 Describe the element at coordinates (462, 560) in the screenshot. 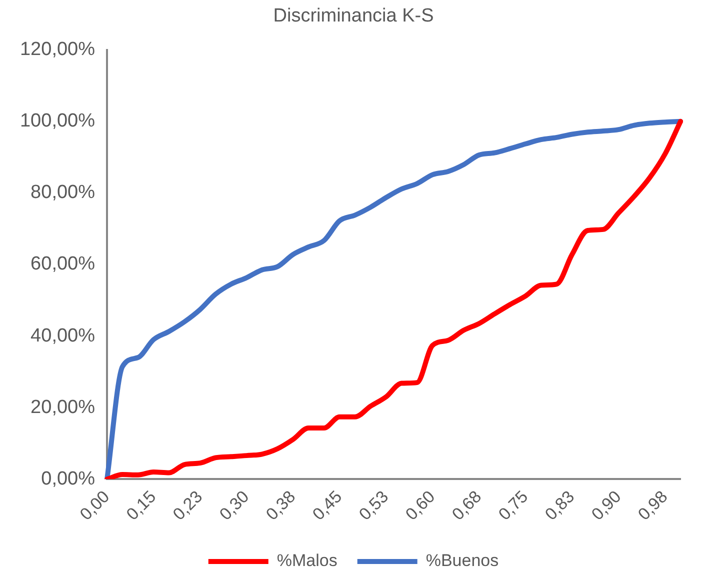

I see `legend-label: %Buenos` at that location.